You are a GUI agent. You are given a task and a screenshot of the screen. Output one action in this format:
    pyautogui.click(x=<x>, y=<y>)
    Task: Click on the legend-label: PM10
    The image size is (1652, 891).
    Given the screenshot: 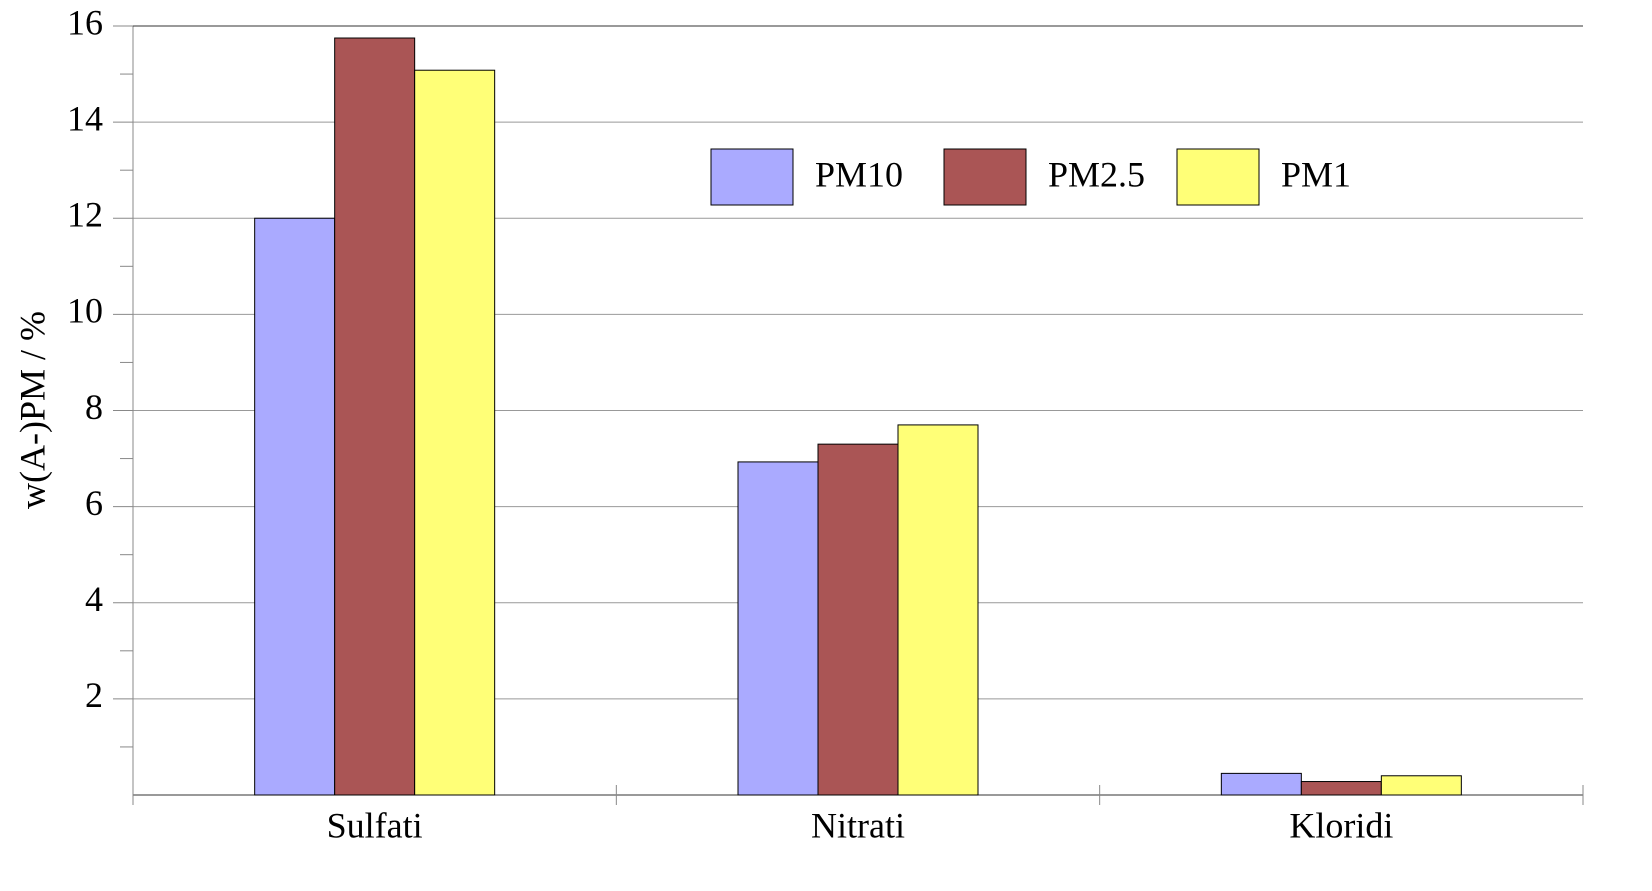 What is the action you would take?
    pyautogui.click(x=859, y=174)
    